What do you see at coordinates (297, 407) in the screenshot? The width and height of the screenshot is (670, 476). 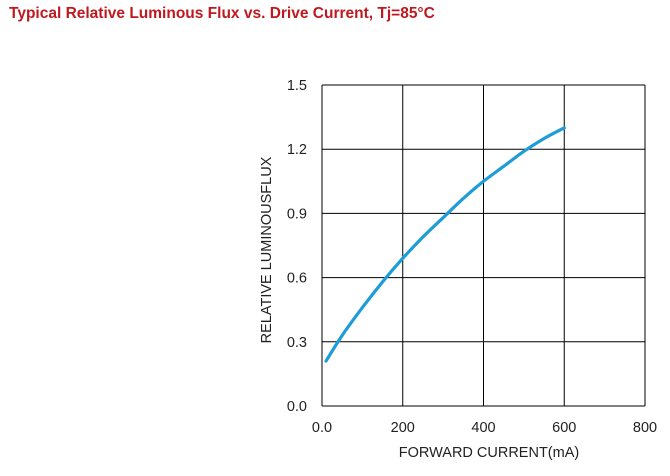 I see `y-tick-label: 0.0` at bounding box center [297, 407].